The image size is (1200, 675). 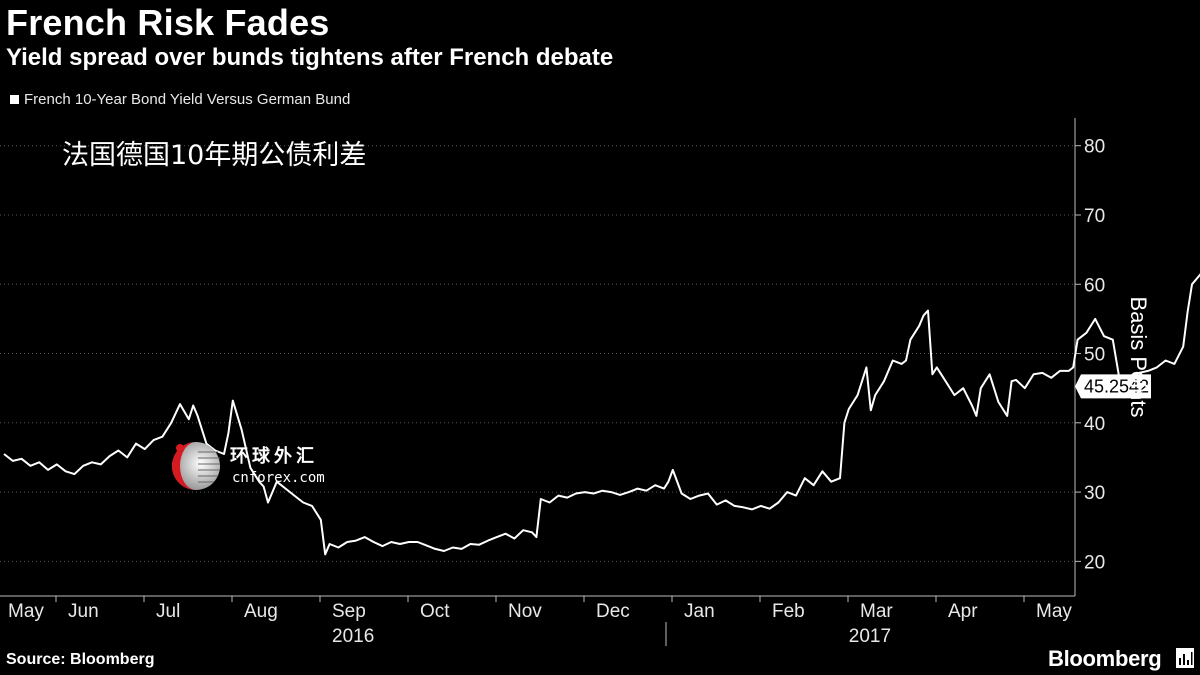 I want to click on x-tick-label: Dec, so click(x=613, y=611).